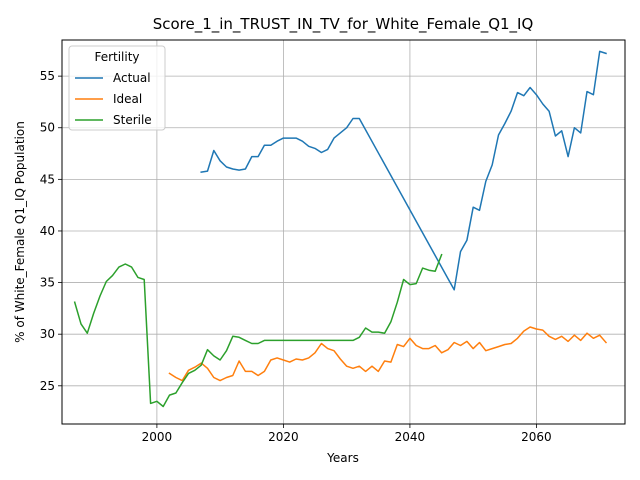 Image resolution: width=640 pixels, height=480 pixels. What do you see at coordinates (47, 128) in the screenshot?
I see `y-tick-label: 50` at bounding box center [47, 128].